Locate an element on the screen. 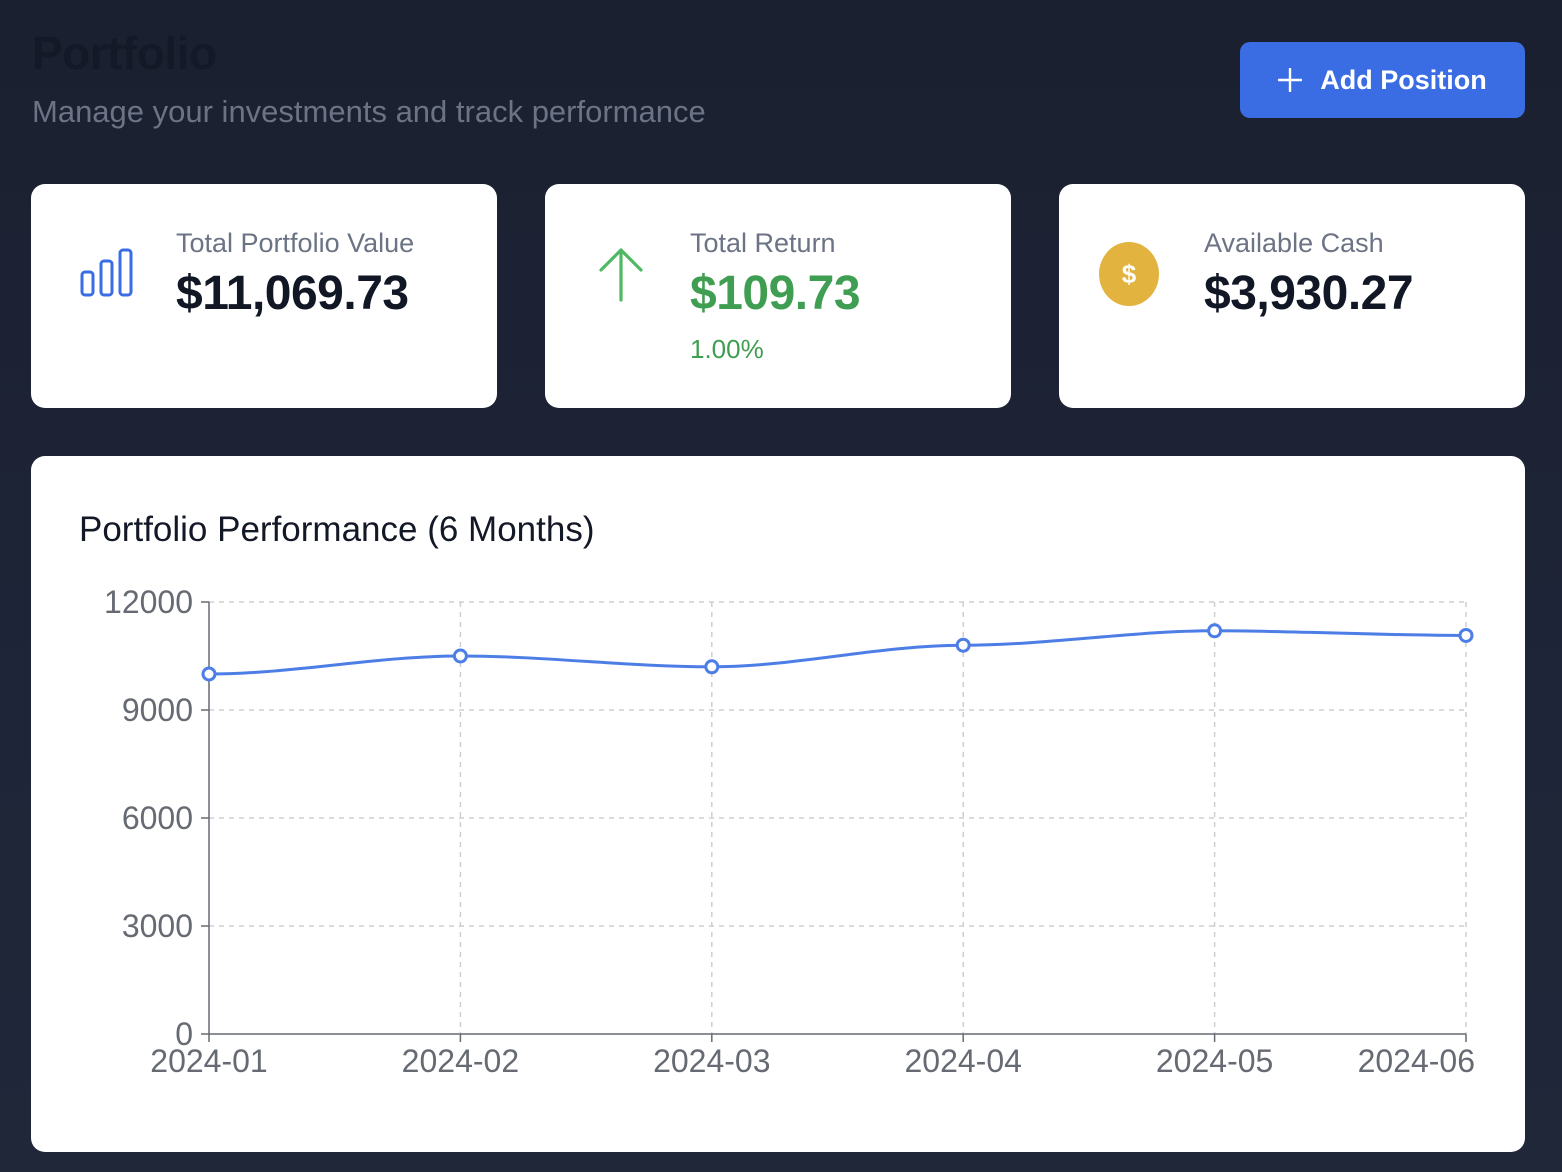  y-tick-label: 3000 is located at coordinates (157, 926).